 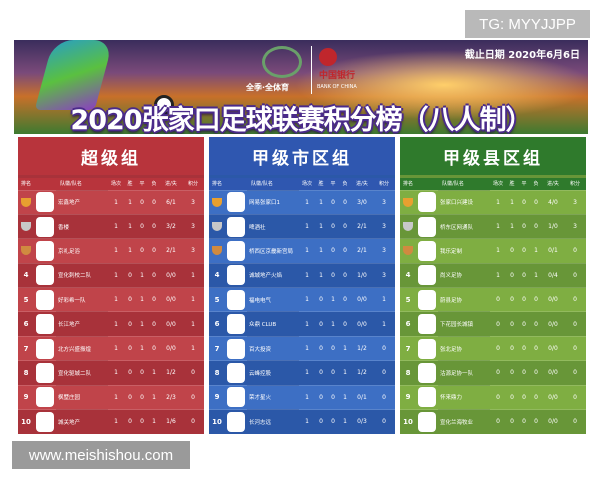 What do you see at coordinates (536, 421) in the screenshot?
I see `lost: 0` at bounding box center [536, 421].